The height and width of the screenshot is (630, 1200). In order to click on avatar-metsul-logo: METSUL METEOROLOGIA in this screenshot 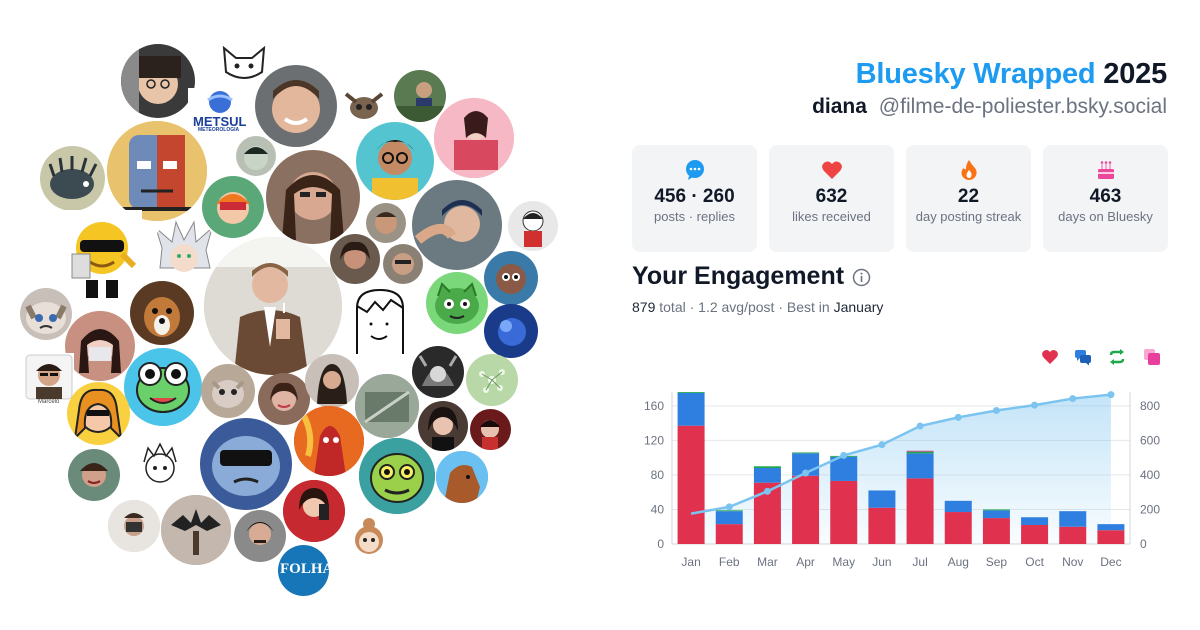, I will do `click(217, 111)`.